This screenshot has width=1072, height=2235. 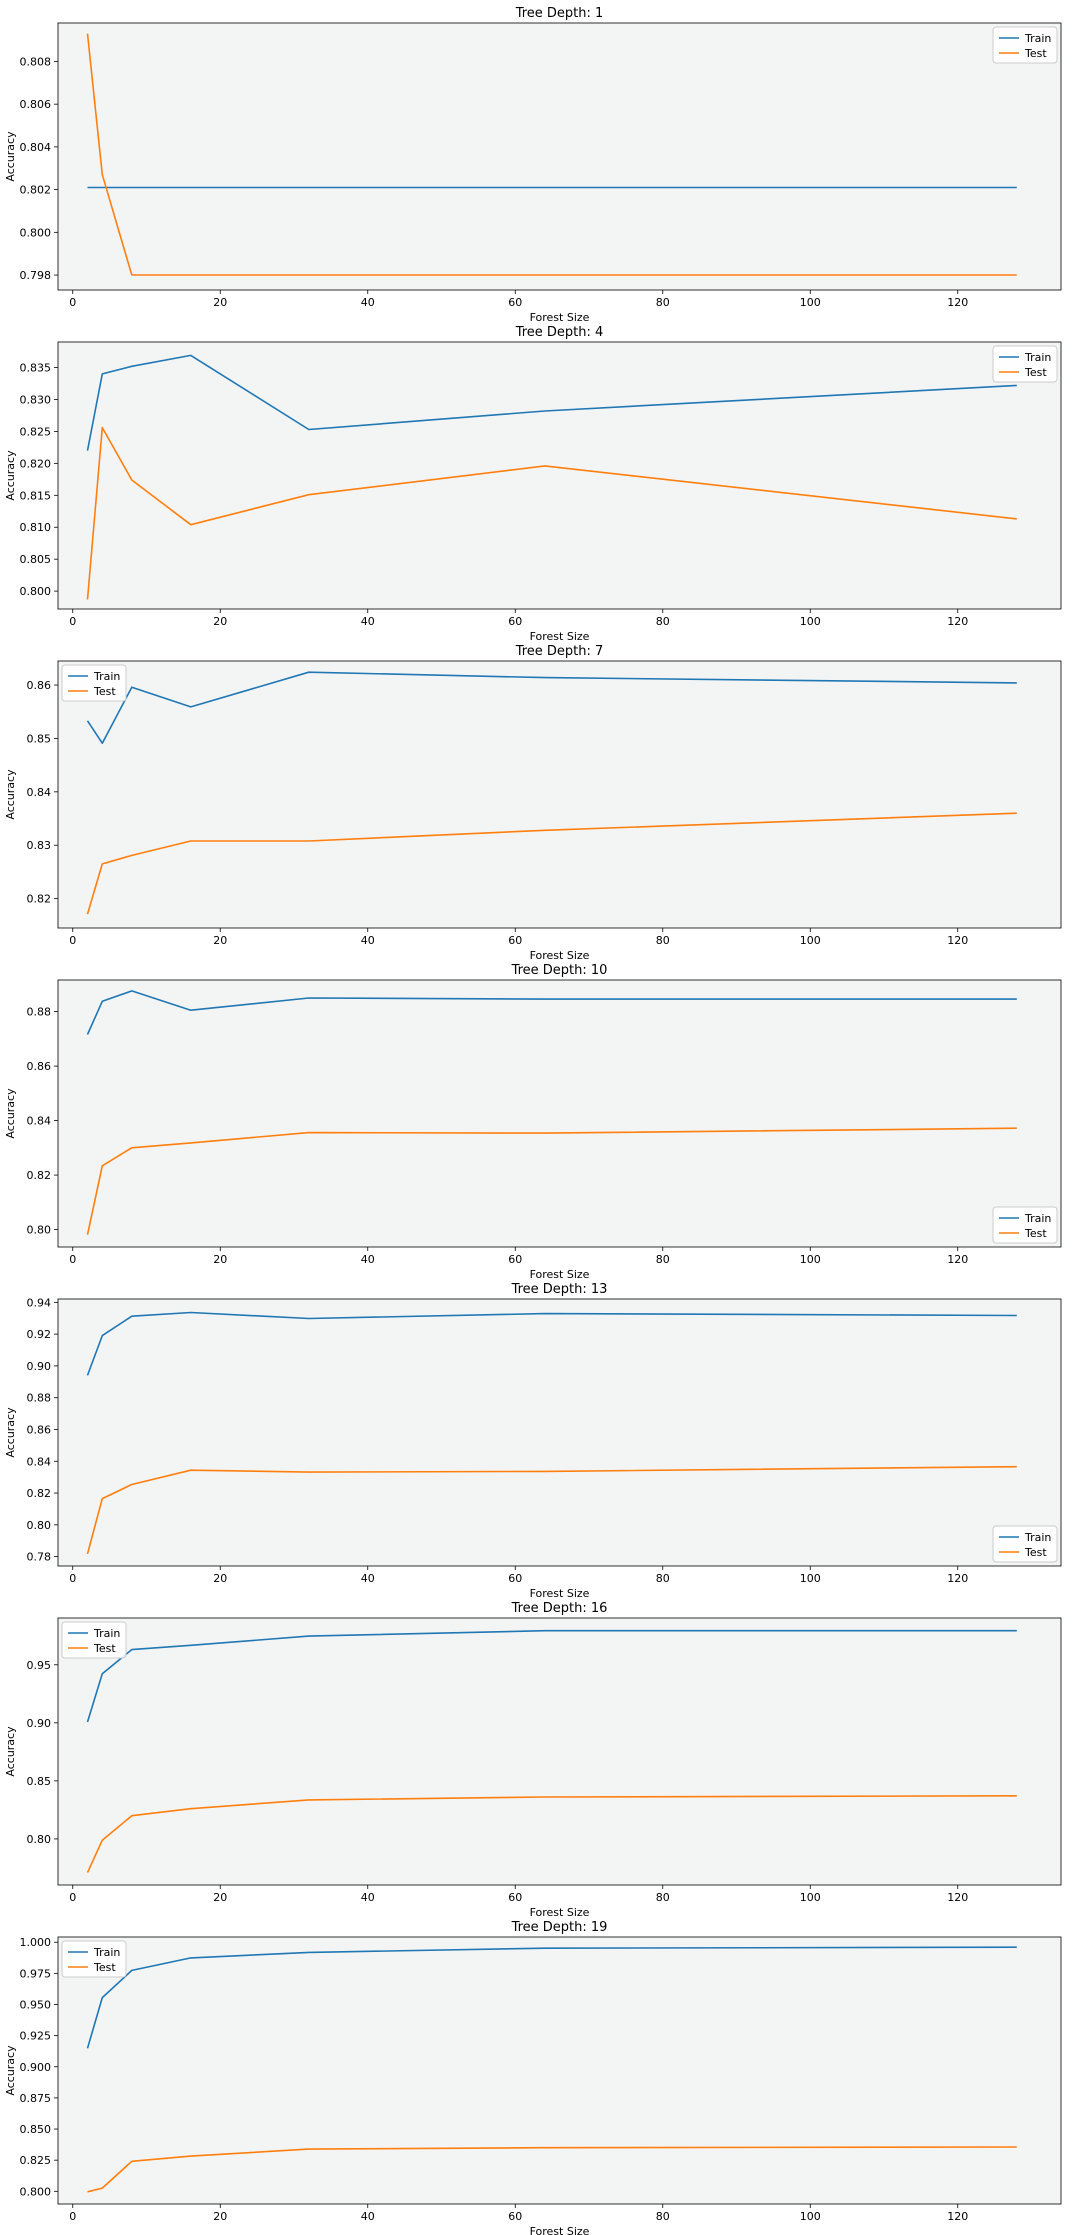 I want to click on y-tick-label: 0.925, so click(x=36, y=2036).